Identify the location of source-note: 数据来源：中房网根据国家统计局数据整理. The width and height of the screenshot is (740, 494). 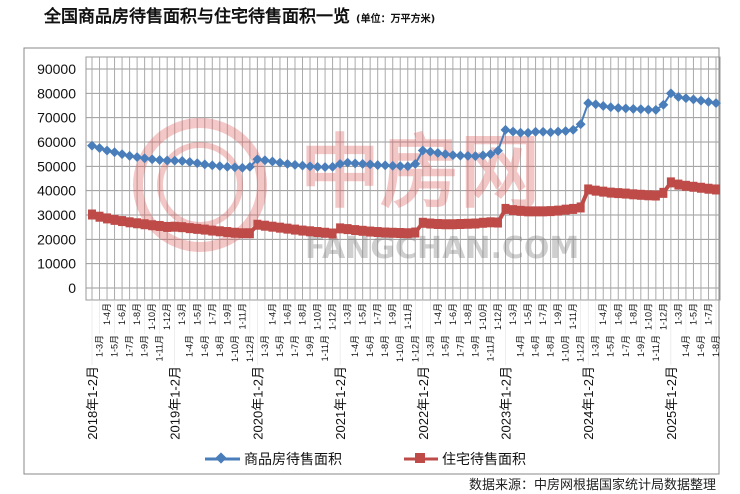
(592, 485).